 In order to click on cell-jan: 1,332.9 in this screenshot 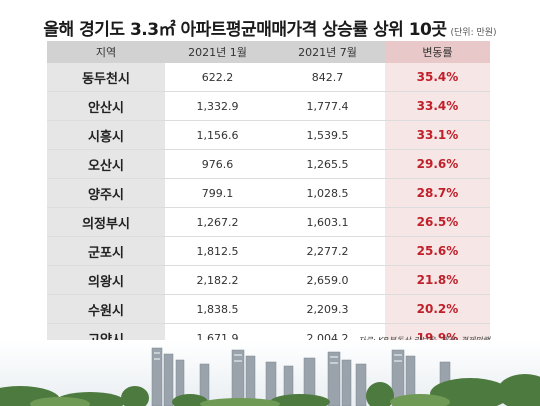, I will do `click(217, 106)`.